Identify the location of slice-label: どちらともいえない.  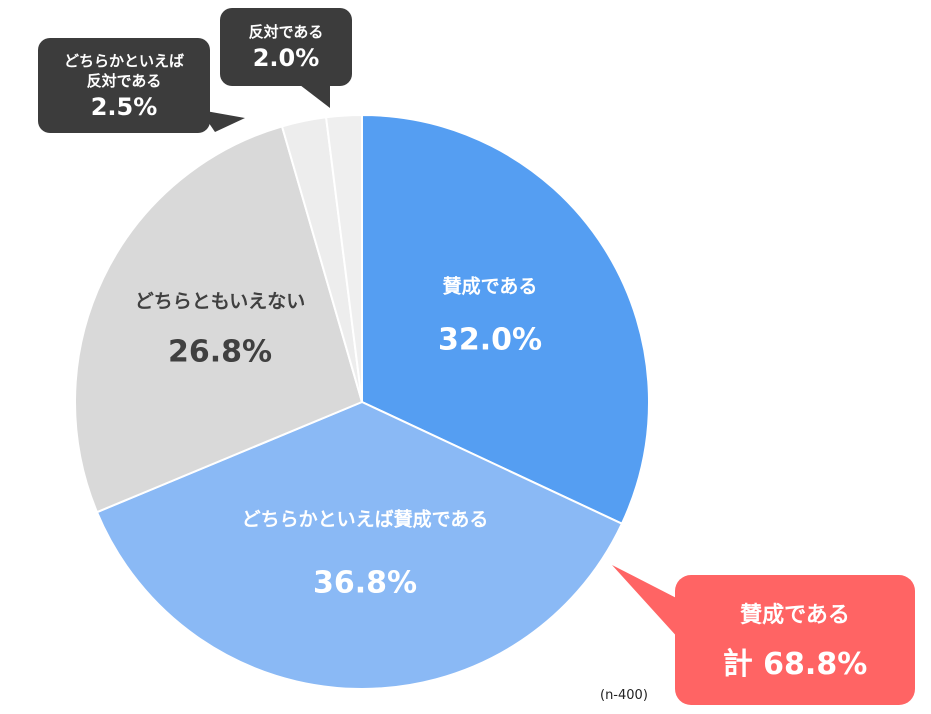
(220, 301).